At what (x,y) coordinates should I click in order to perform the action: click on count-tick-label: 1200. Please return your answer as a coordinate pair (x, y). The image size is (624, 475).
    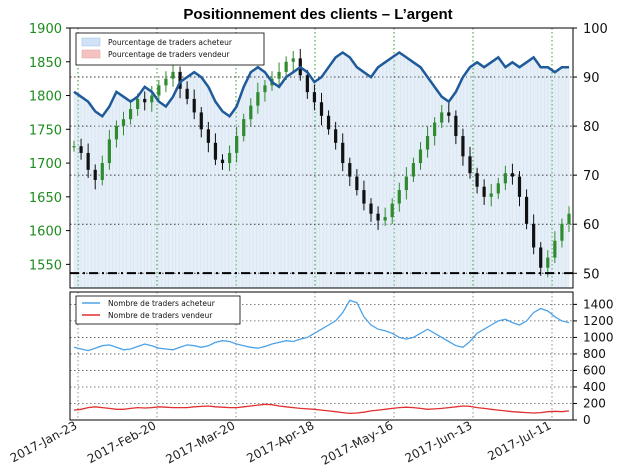
    Looking at the image, I should click on (598, 321).